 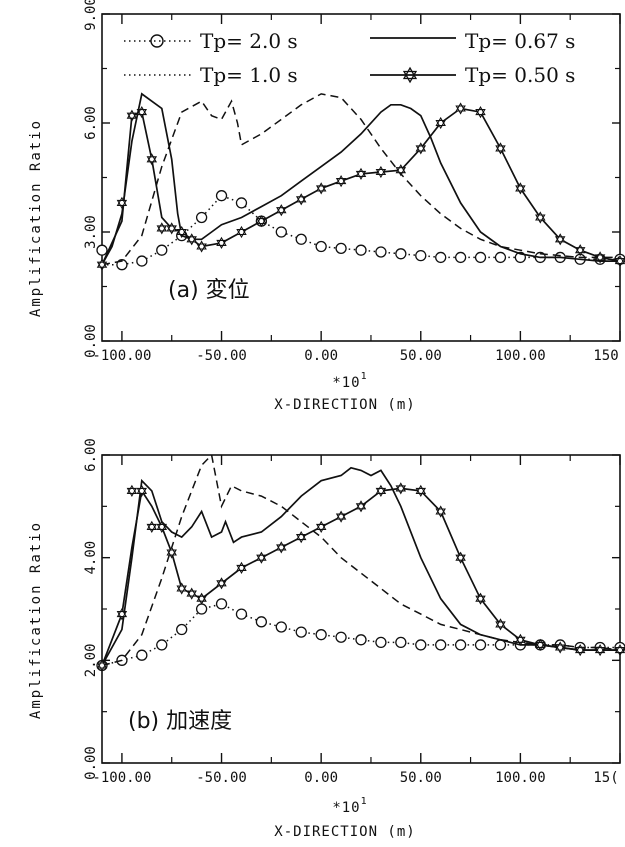 I want to click on legend-entry-tp-2.0: Tp= 2.0 s, so click(x=211, y=41).